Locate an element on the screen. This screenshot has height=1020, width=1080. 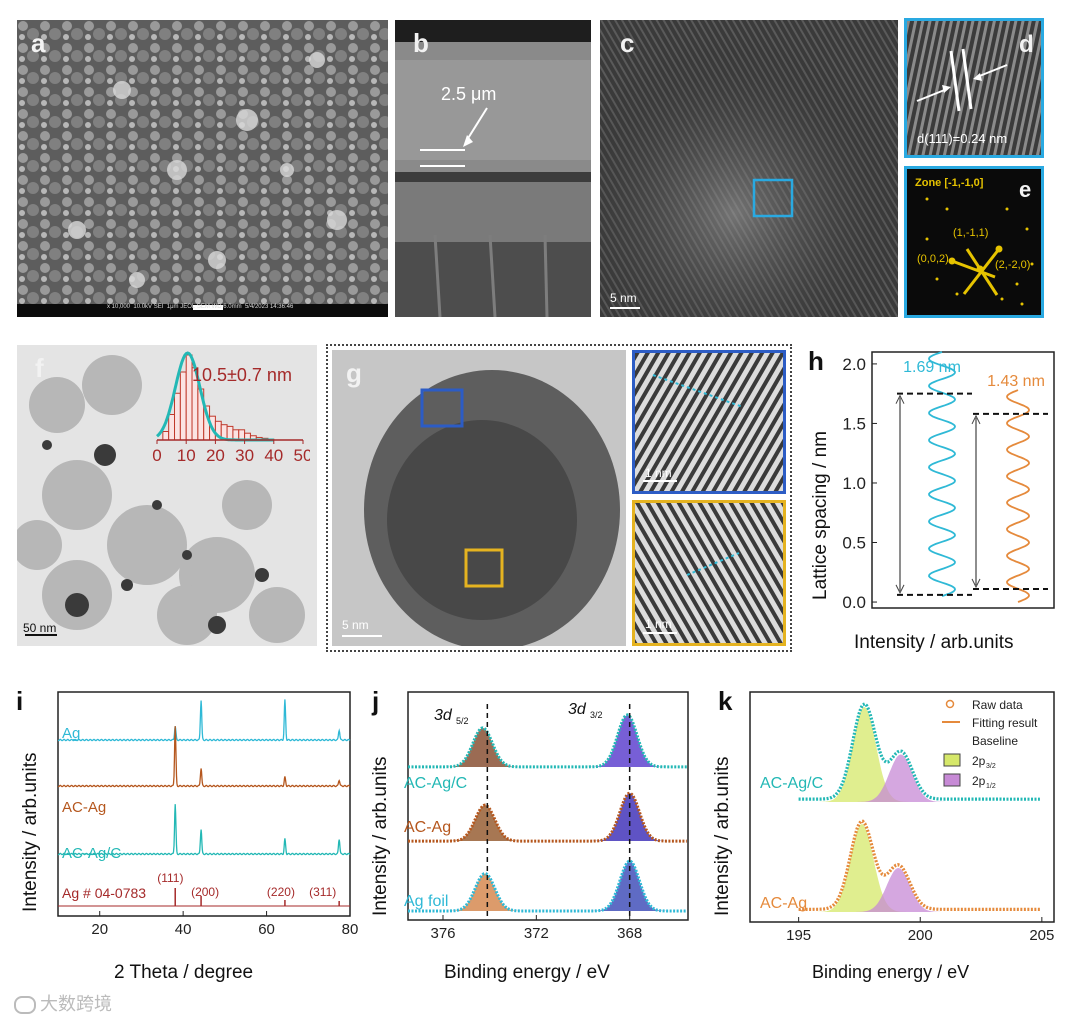
y-tick-label: 0.5 is located at coordinates (854, 543).